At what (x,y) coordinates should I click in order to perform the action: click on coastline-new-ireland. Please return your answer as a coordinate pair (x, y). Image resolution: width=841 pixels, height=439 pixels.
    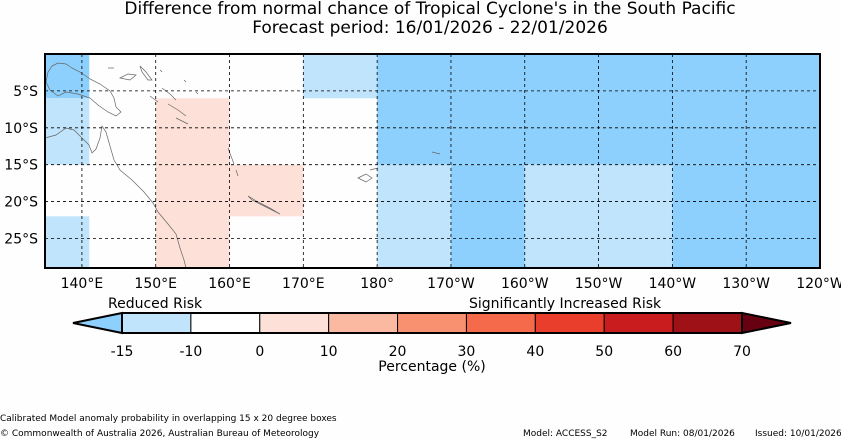
    Looking at the image, I should click on (146, 73).